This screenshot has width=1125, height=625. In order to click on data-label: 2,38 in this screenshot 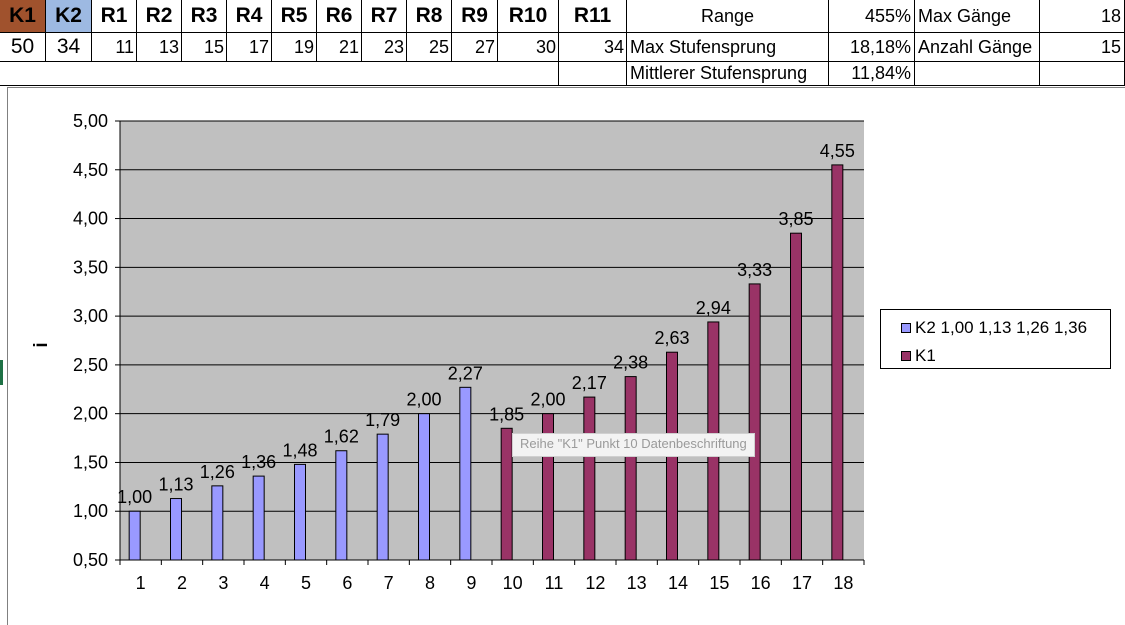, I will do `click(630, 363)`.